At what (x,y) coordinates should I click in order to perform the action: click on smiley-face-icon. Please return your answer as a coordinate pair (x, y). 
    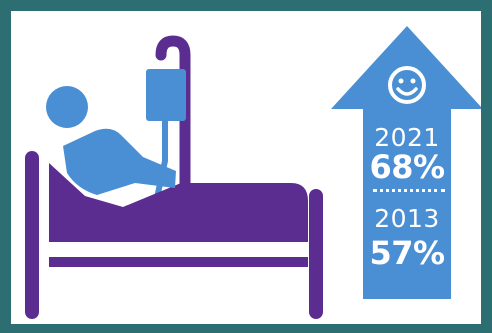
    Looking at the image, I should click on (407, 85).